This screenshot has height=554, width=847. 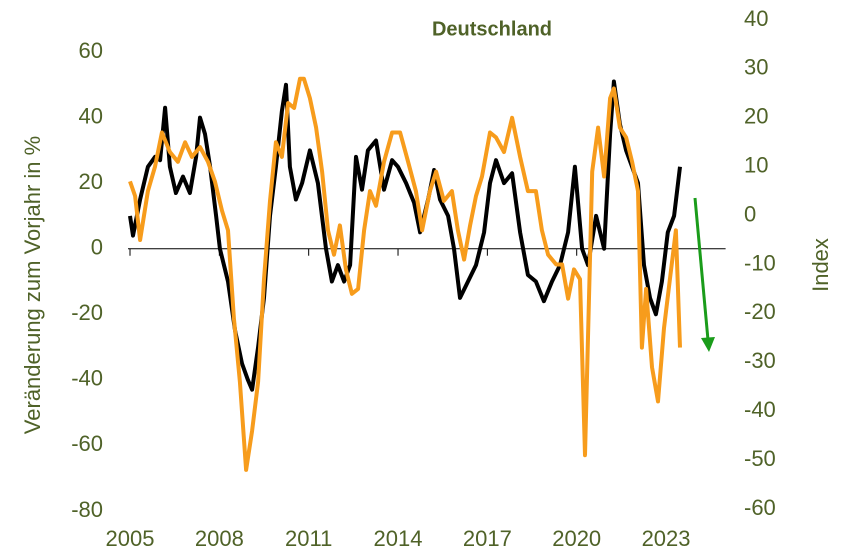 I want to click on y-tick-label: -40, so click(x=87, y=378).